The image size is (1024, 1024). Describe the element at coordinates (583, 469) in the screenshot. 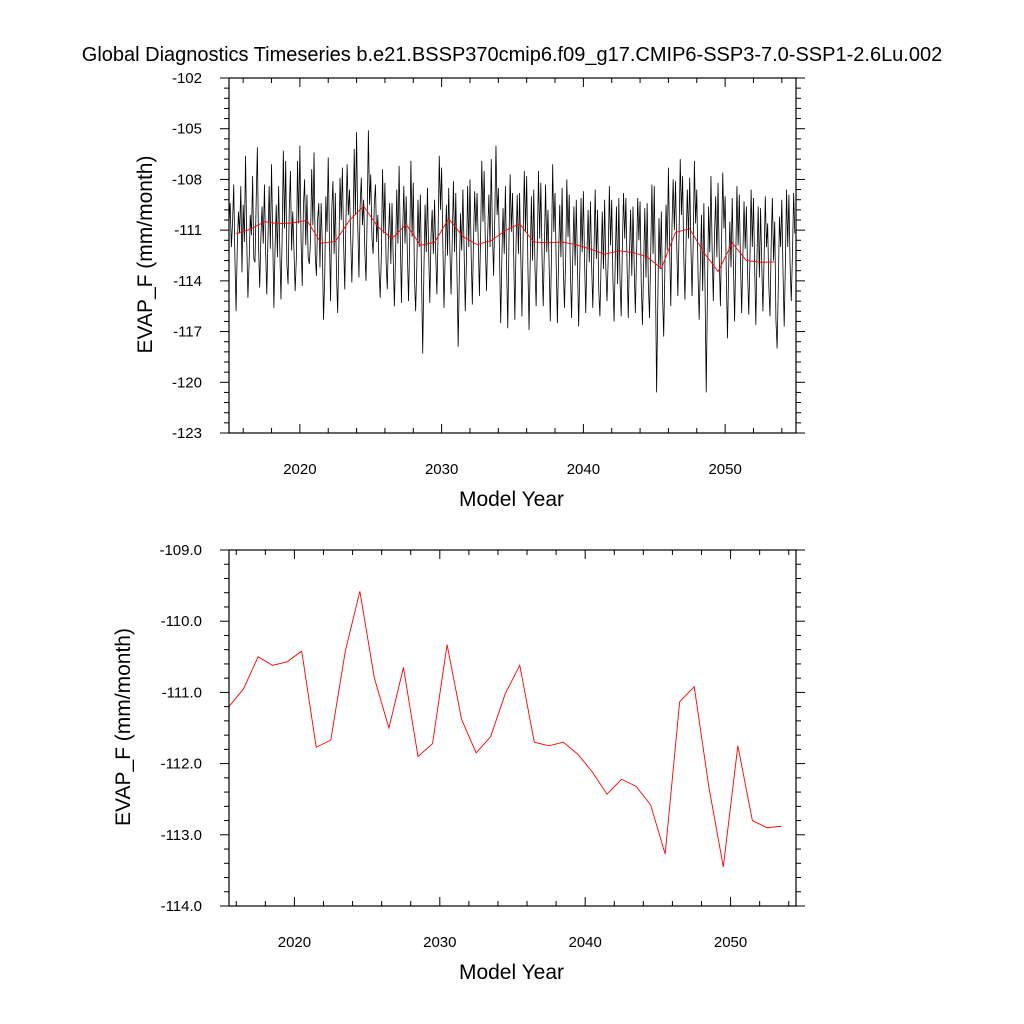

I see `top-x-tick-label: 2040` at that location.